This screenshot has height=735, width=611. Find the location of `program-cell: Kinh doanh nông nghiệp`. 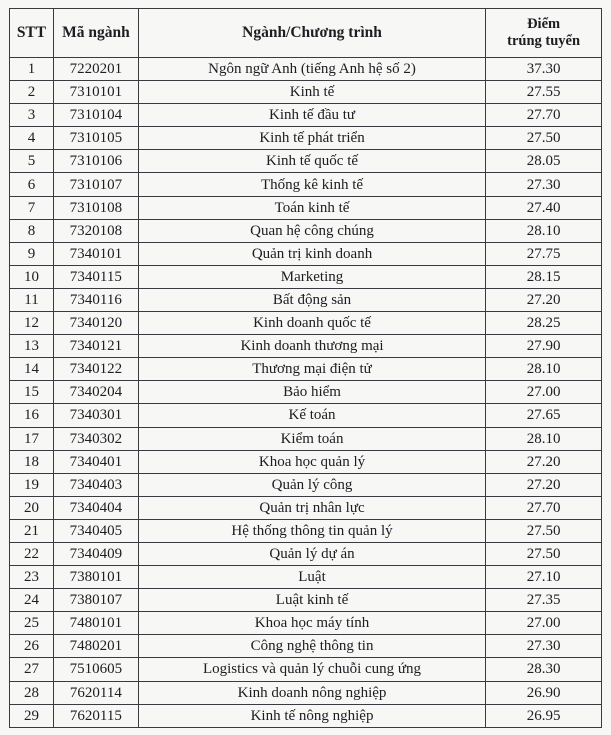

program-cell: Kinh doanh nông nghiệp is located at coordinates (312, 692).